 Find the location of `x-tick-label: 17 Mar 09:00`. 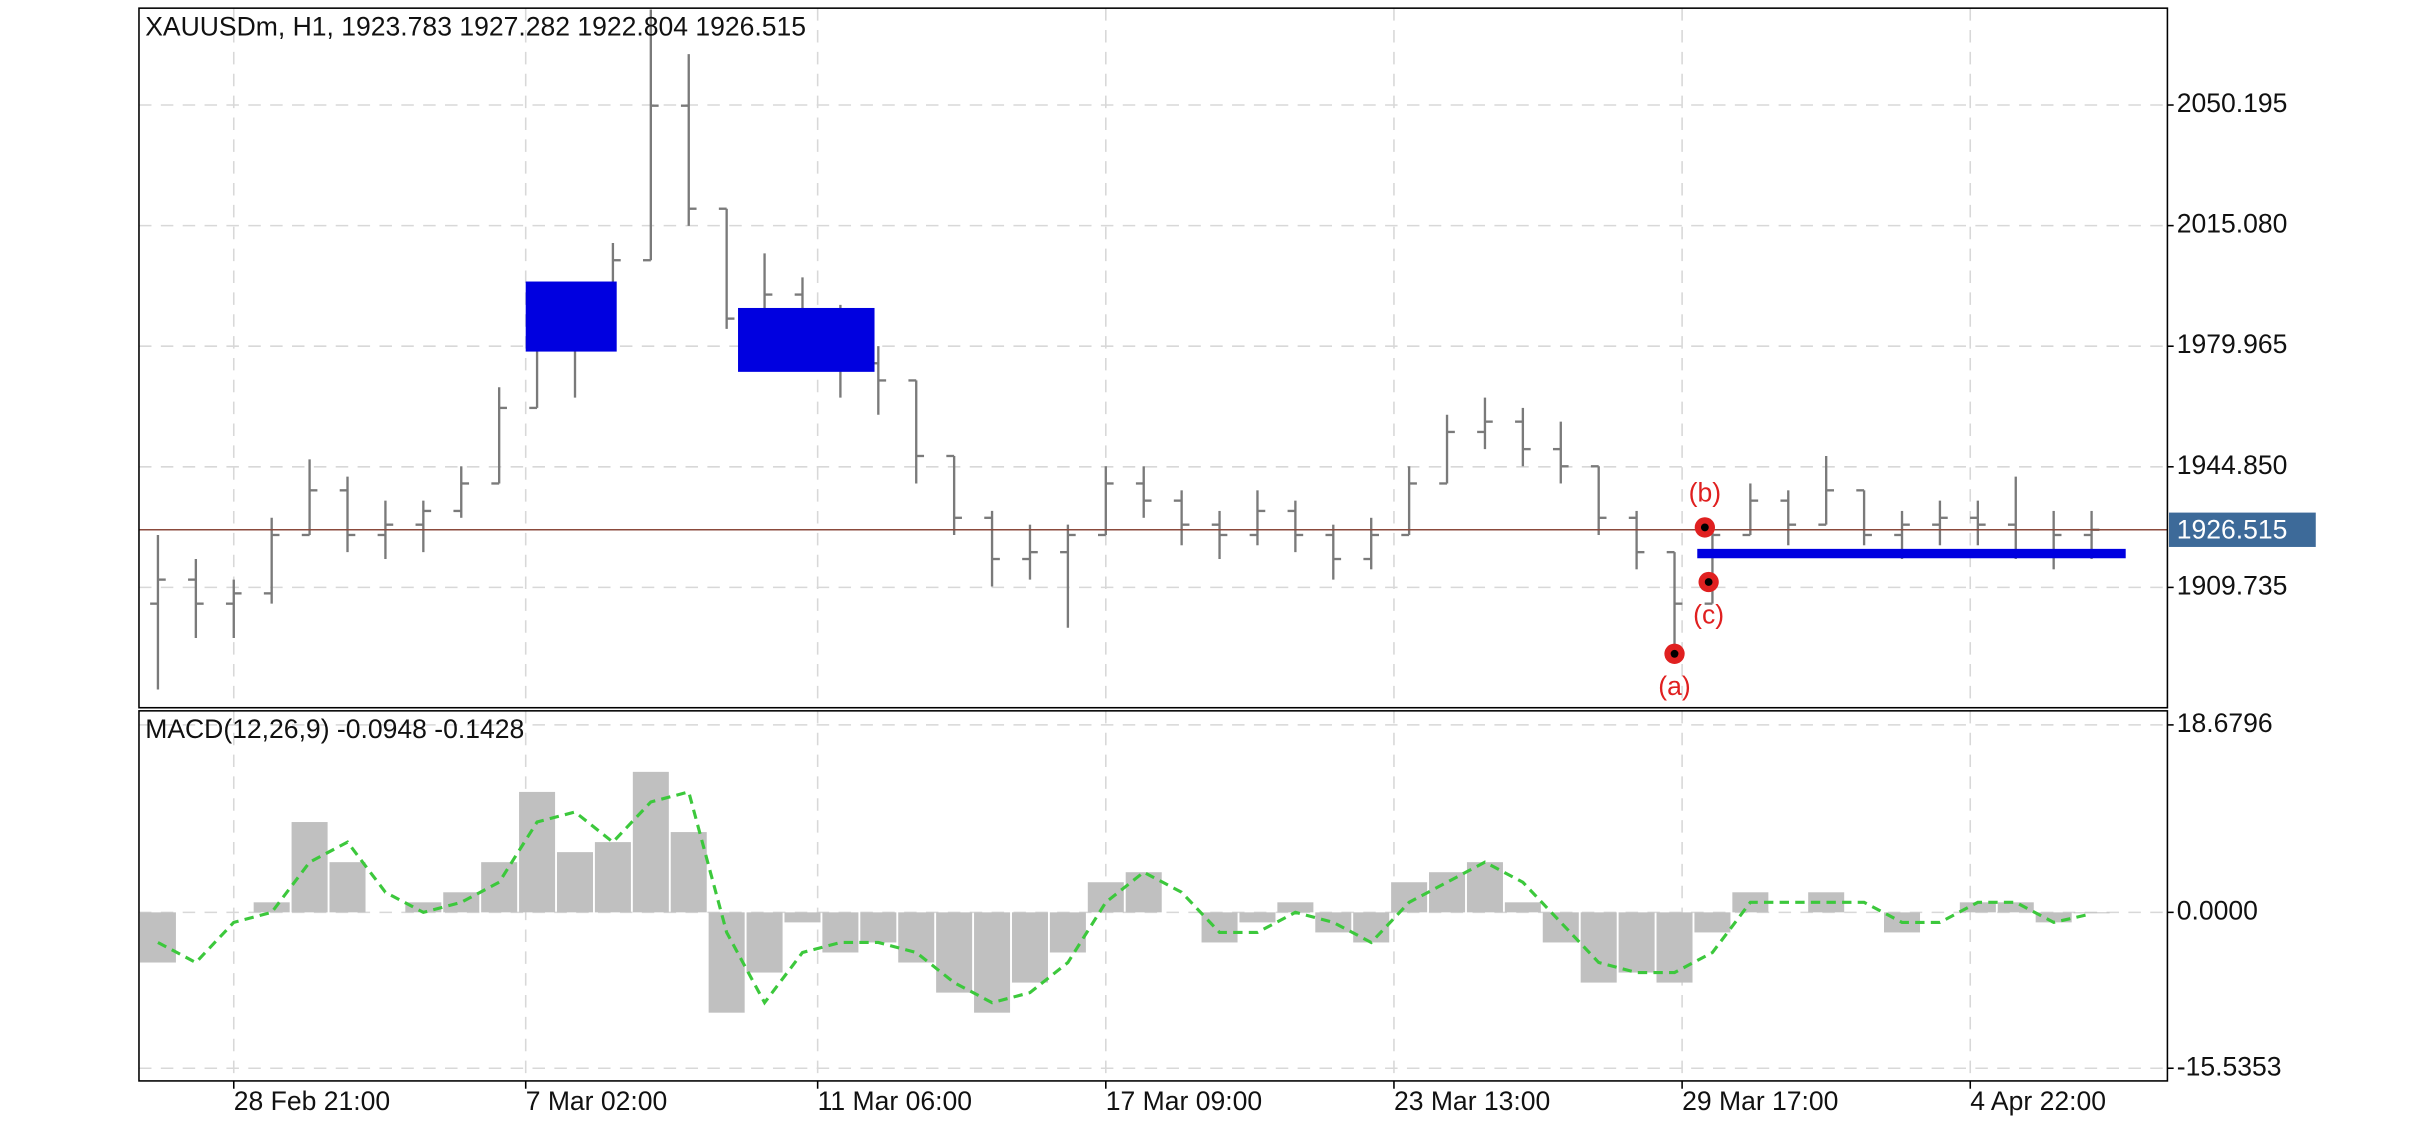

x-tick-label: 17 Mar 09:00 is located at coordinates (1184, 1101).